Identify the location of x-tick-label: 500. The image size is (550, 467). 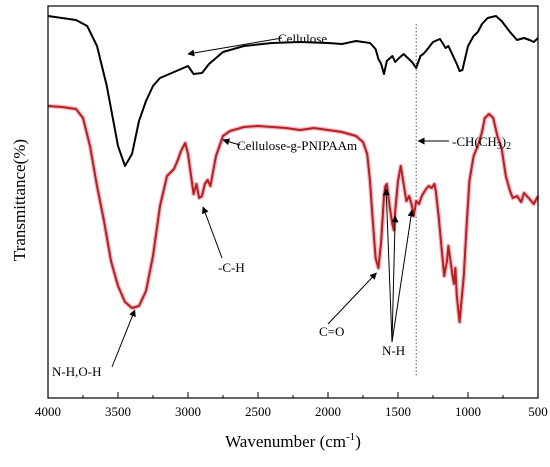
(538, 411).